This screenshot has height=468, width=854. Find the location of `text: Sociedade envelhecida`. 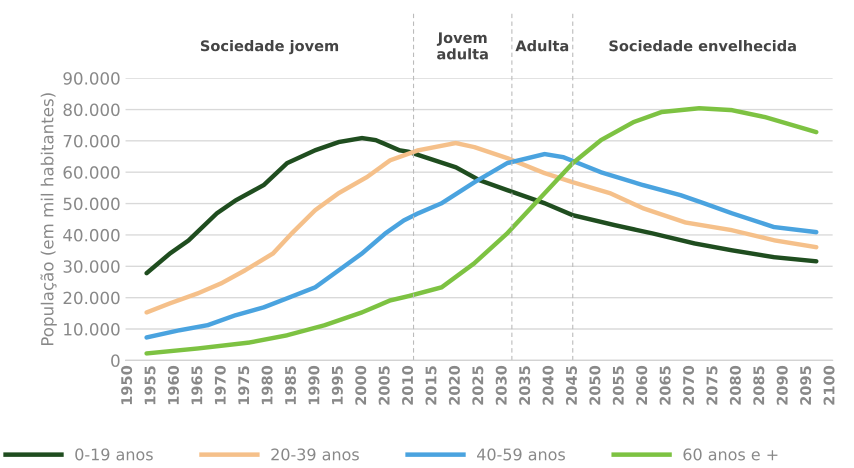

text: Sociedade envelhecida is located at coordinates (702, 46).